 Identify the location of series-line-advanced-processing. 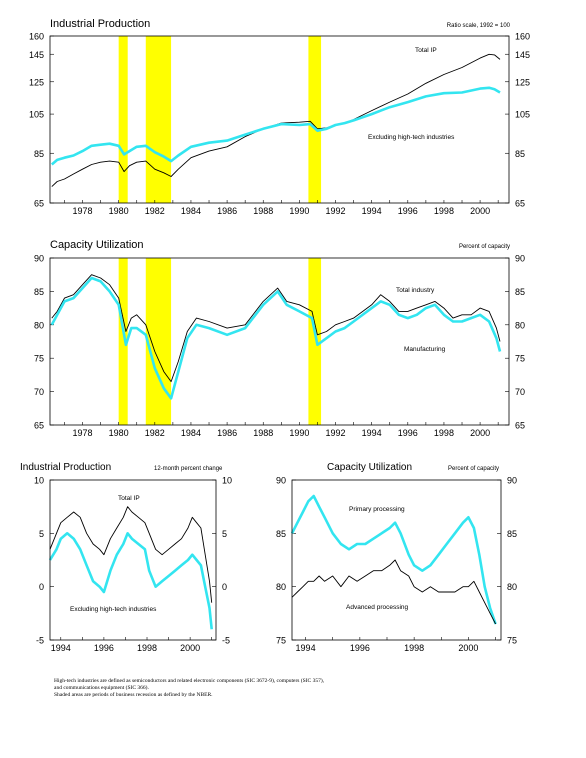
(394, 592).